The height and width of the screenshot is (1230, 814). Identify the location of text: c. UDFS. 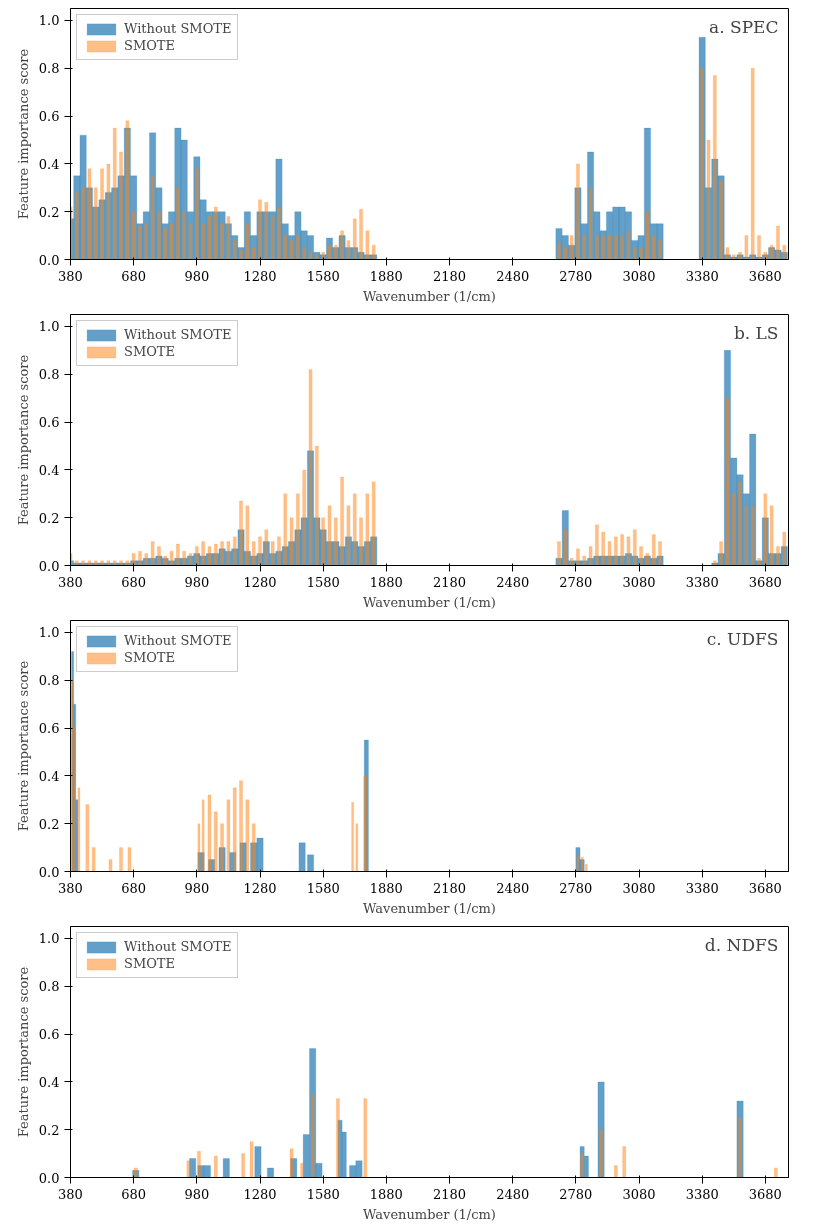
(742, 638).